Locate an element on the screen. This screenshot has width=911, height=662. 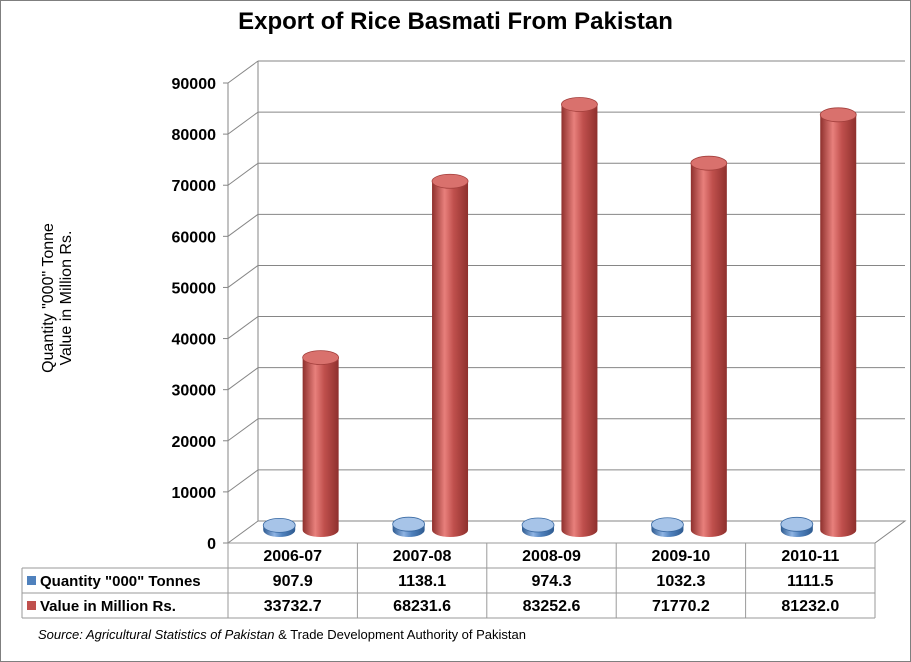
data-table-value: 81232.0 is located at coordinates (810, 606).